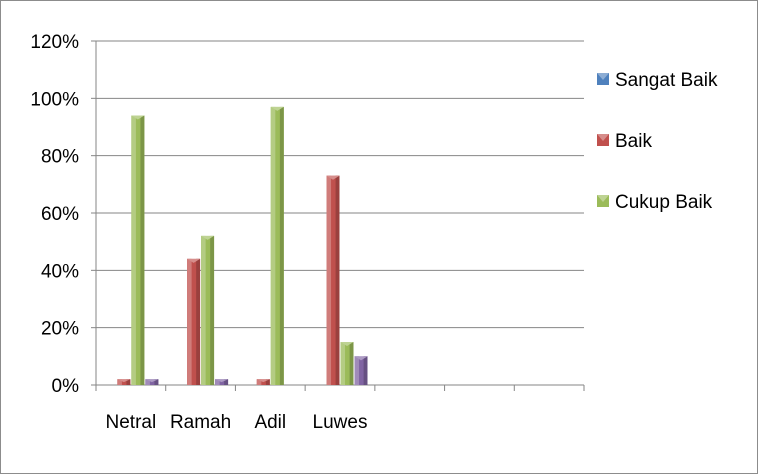  What do you see at coordinates (54, 42) in the screenshot?
I see `y-tick-label: 120%` at bounding box center [54, 42].